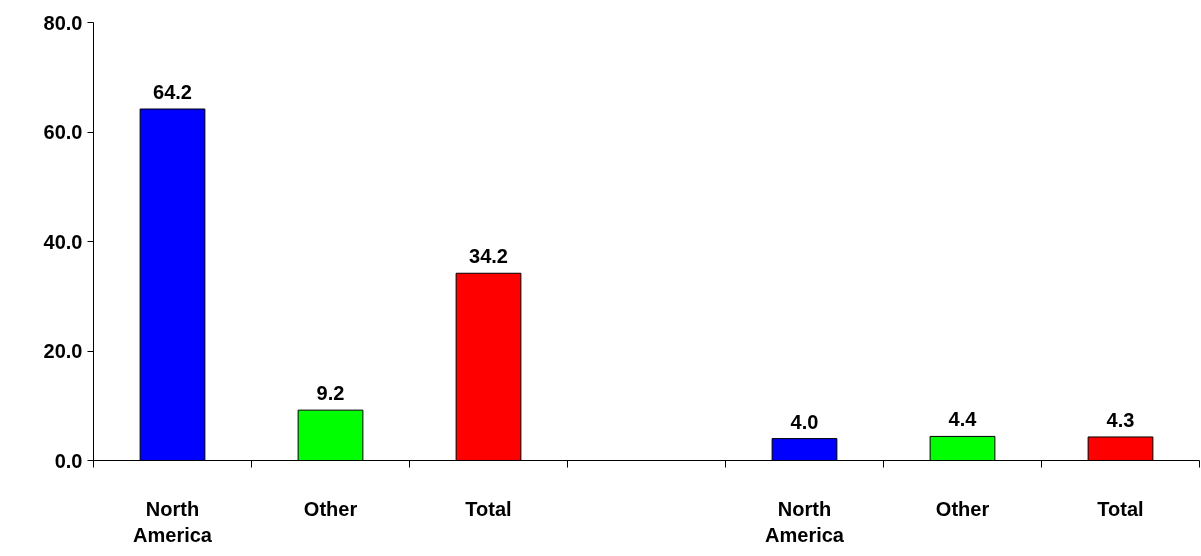 This screenshot has height=556, width=1201. What do you see at coordinates (63, 132) in the screenshot?
I see `y-tick-label: 60.0` at bounding box center [63, 132].